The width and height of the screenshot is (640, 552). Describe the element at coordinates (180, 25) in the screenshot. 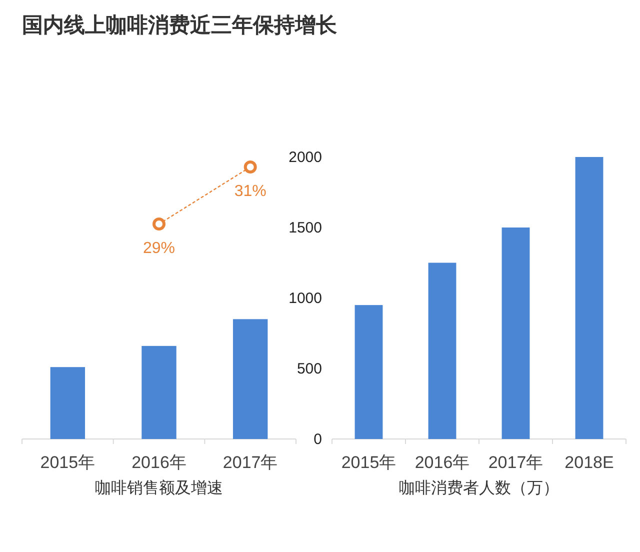

I see `chart-title: 国内线上咖啡消费近三年保持增长` at that location.